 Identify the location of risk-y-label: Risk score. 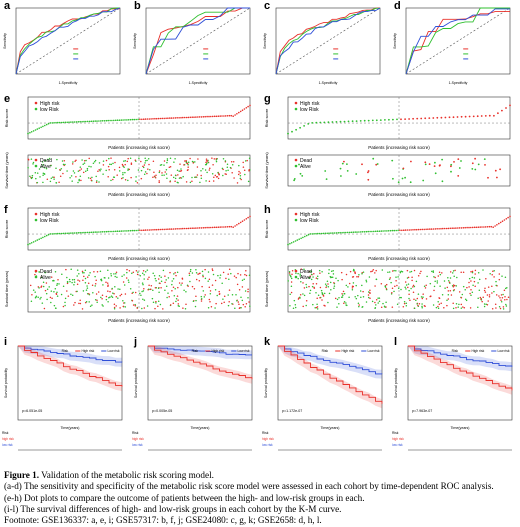
(6, 117).